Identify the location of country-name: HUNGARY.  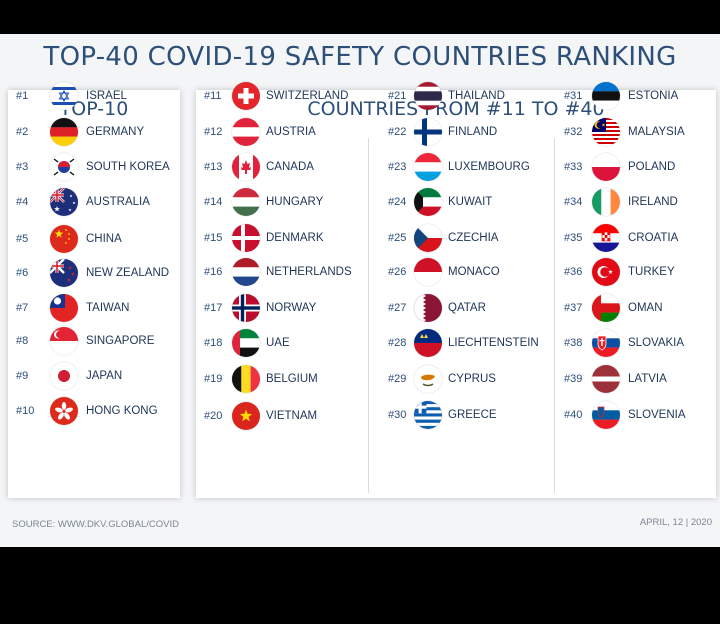
(295, 202).